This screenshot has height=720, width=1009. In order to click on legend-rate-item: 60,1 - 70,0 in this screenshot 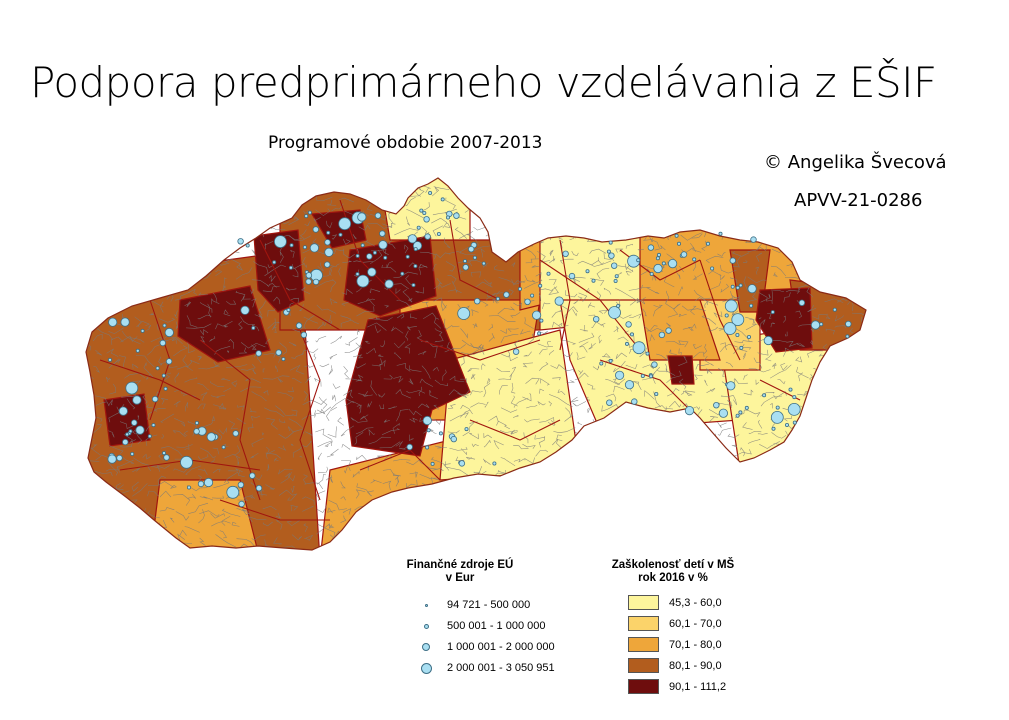, I will do `click(675, 623)`.